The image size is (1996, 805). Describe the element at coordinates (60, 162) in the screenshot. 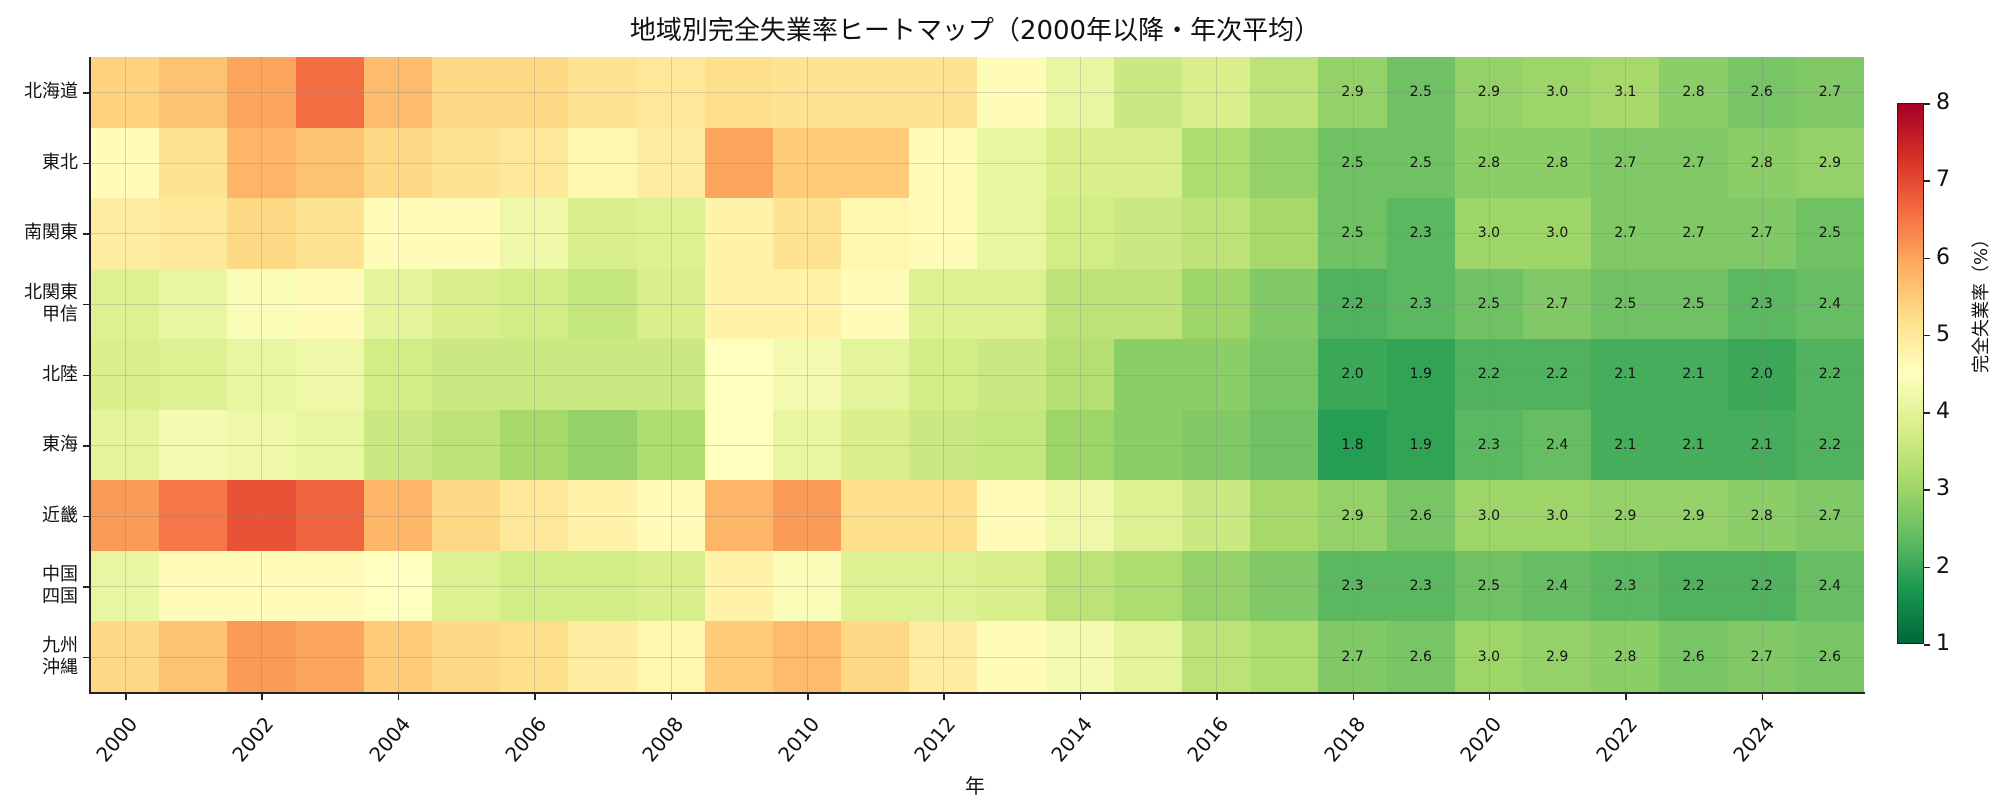

I see `y-tick-label: 東北` at that location.